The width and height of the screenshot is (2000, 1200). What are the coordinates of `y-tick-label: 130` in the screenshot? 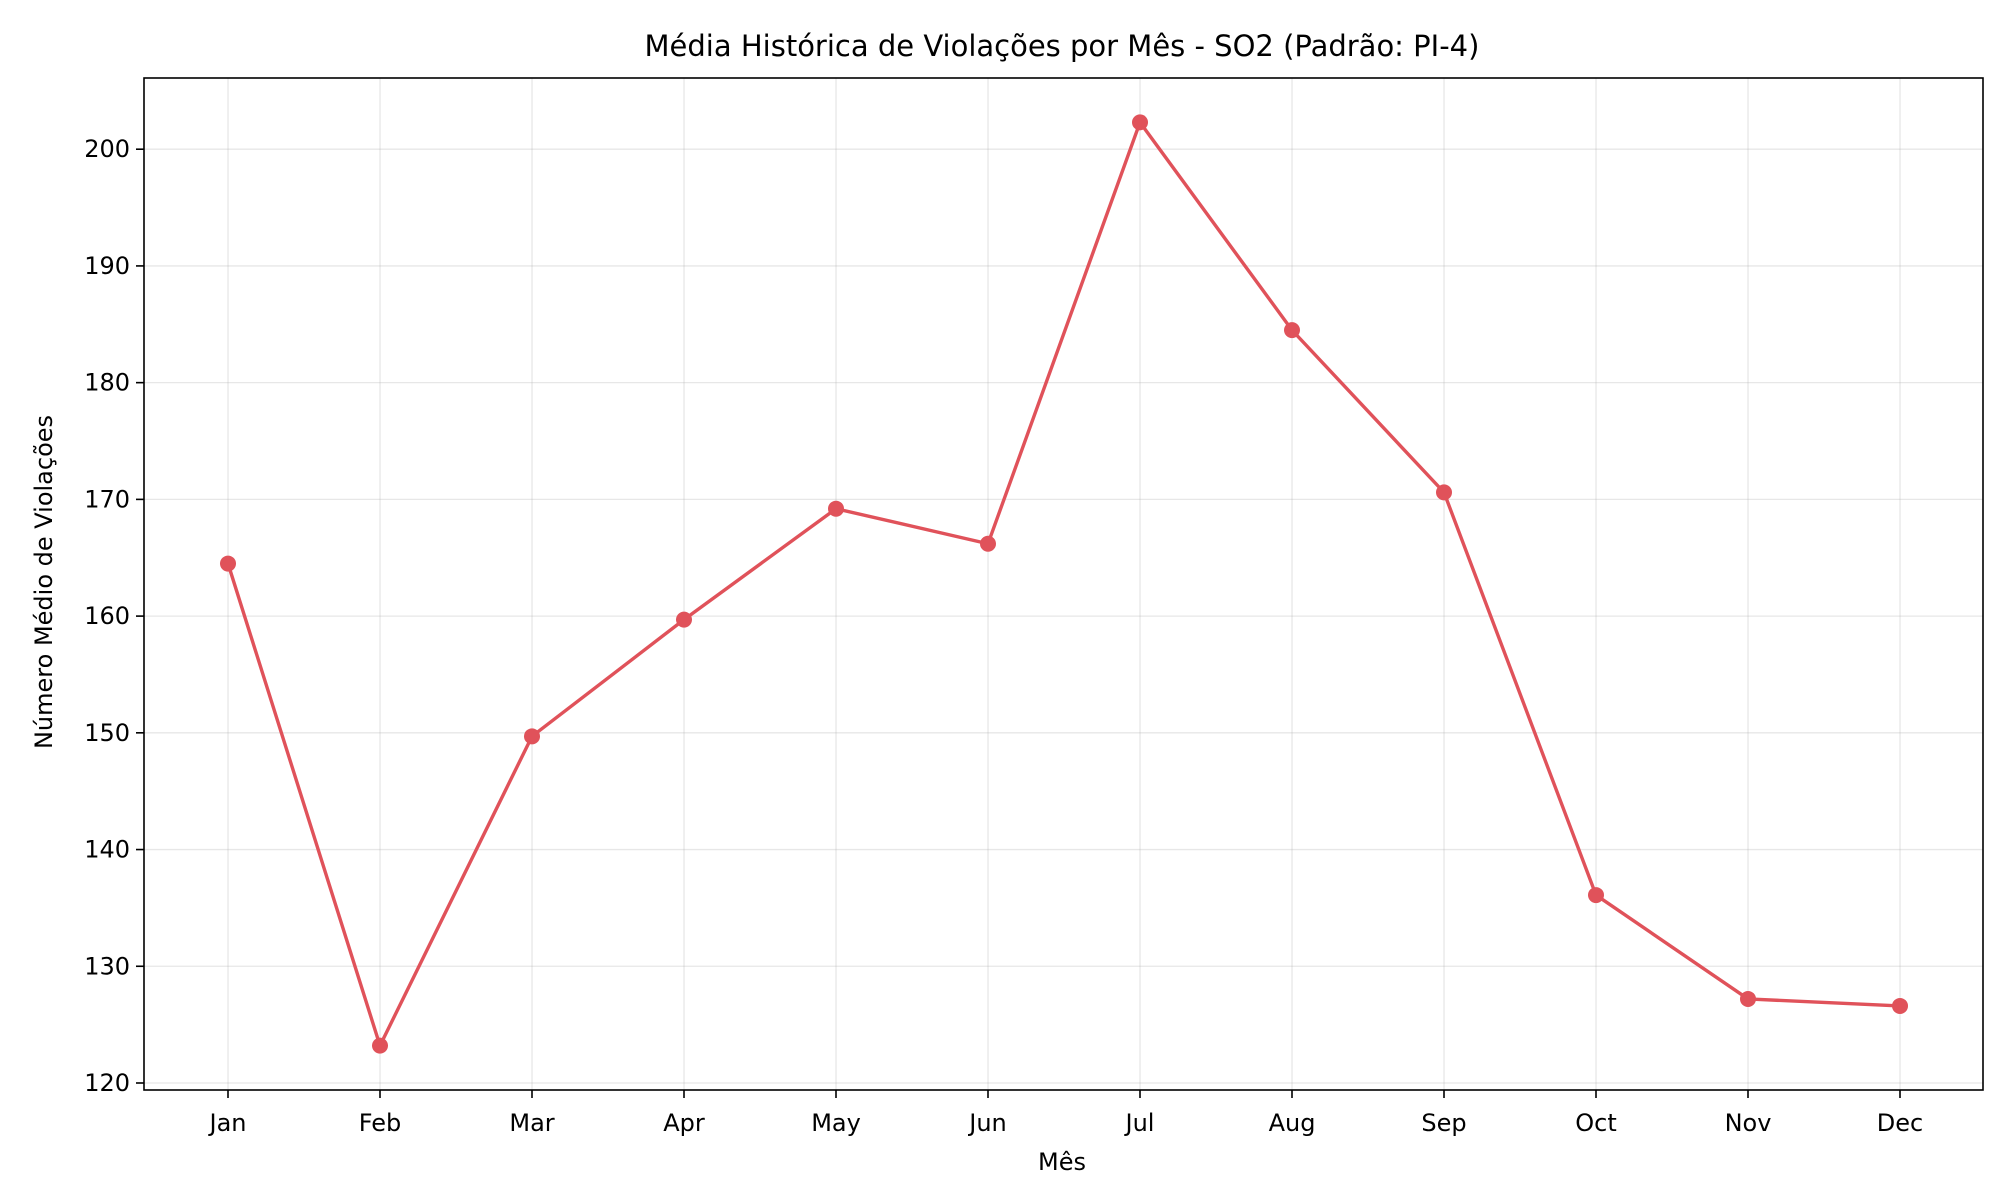 It's located at (107, 966).